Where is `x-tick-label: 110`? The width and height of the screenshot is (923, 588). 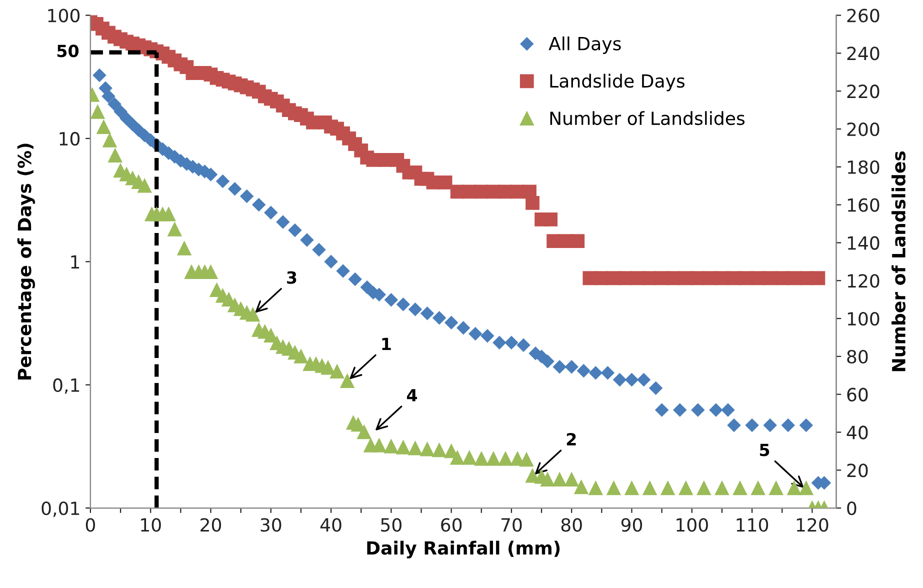 x-tick-label: 110 is located at coordinates (752, 525).